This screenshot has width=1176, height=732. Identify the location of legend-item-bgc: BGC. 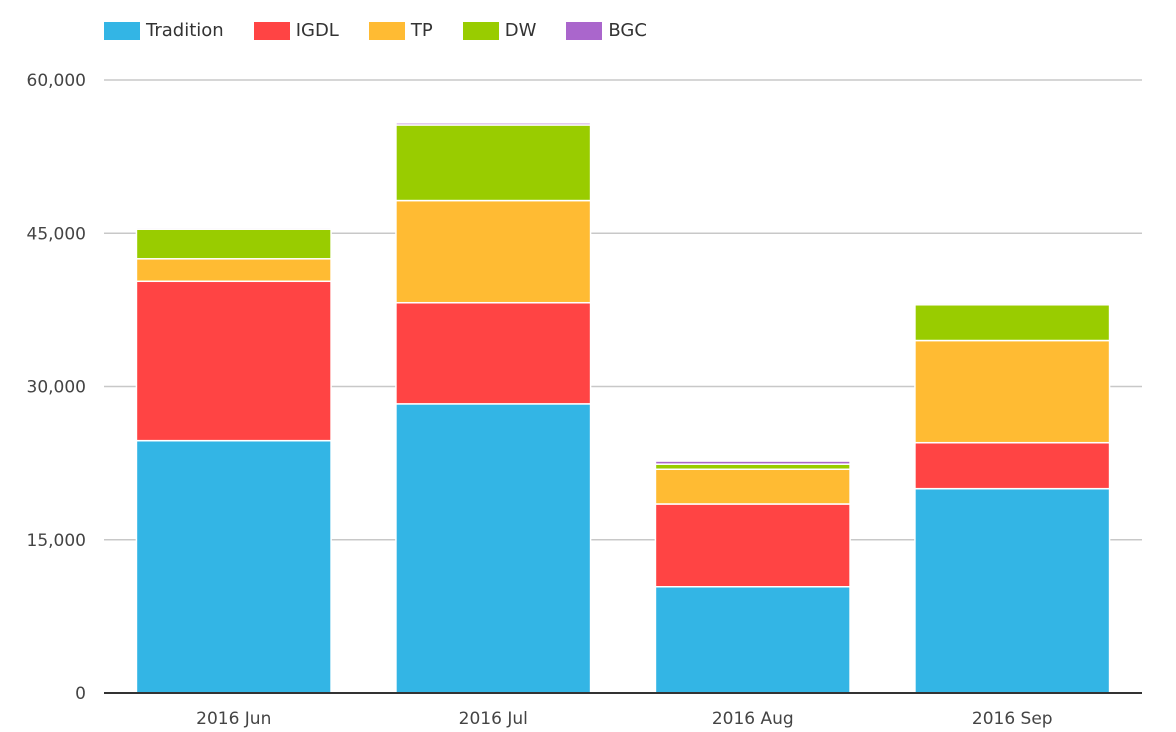
(606, 30).